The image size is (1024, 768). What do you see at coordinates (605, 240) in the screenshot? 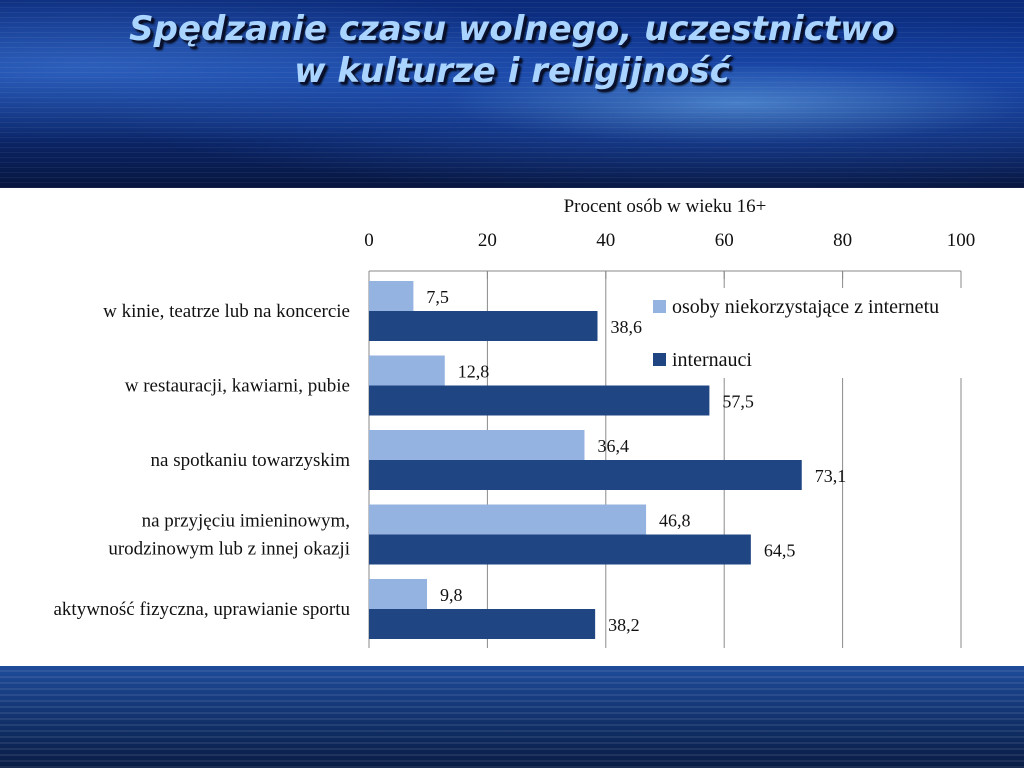
I see `x-tick-label: 40` at bounding box center [605, 240].